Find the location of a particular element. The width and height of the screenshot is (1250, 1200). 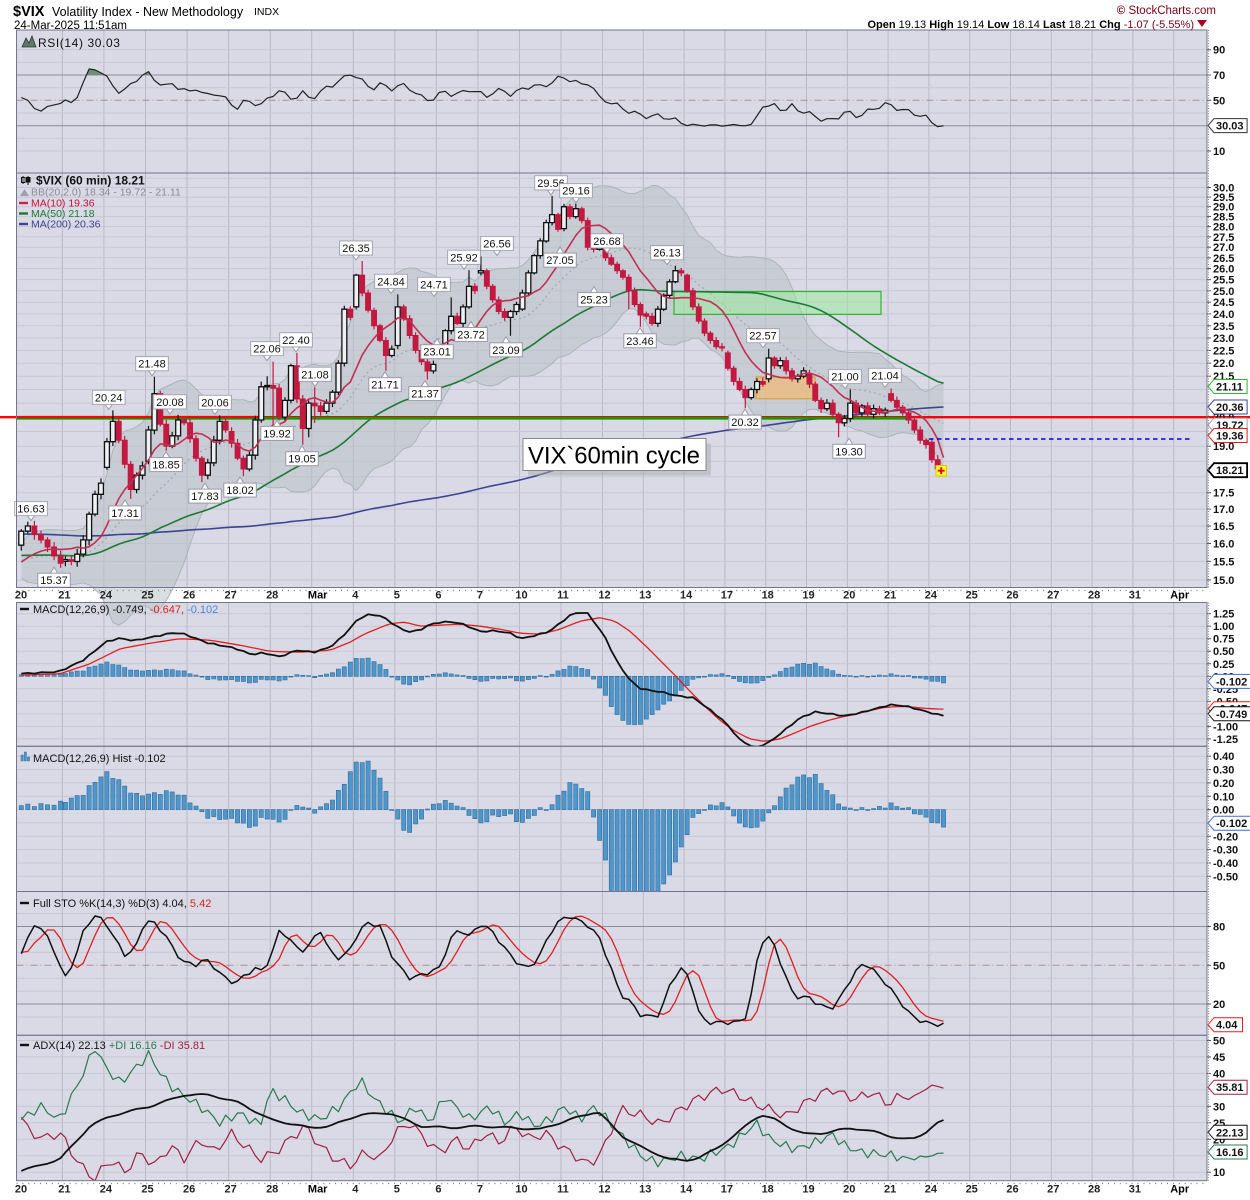

svg-text: 26.35 is located at coordinates (356, 249).